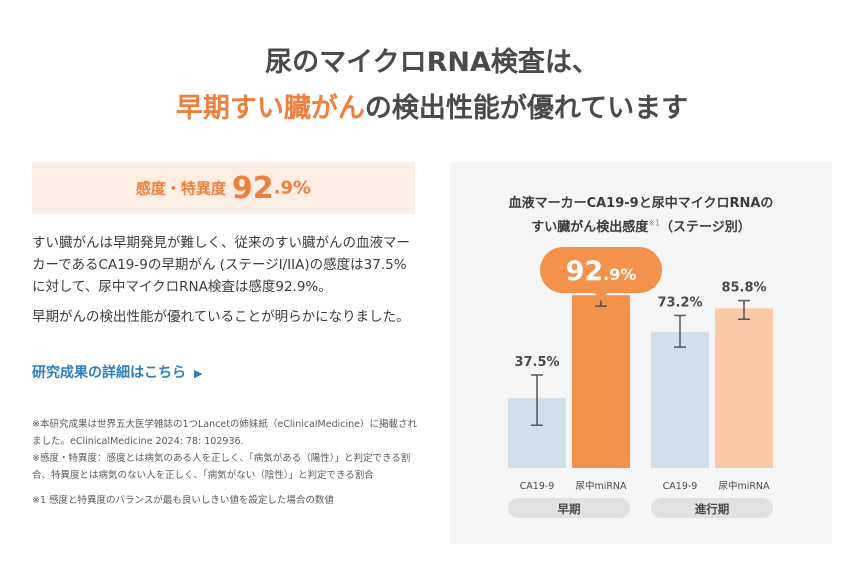 The width and height of the screenshot is (864, 576). What do you see at coordinates (292, 188) in the screenshot?
I see `sensitivity-value-decimal: .9%` at bounding box center [292, 188].